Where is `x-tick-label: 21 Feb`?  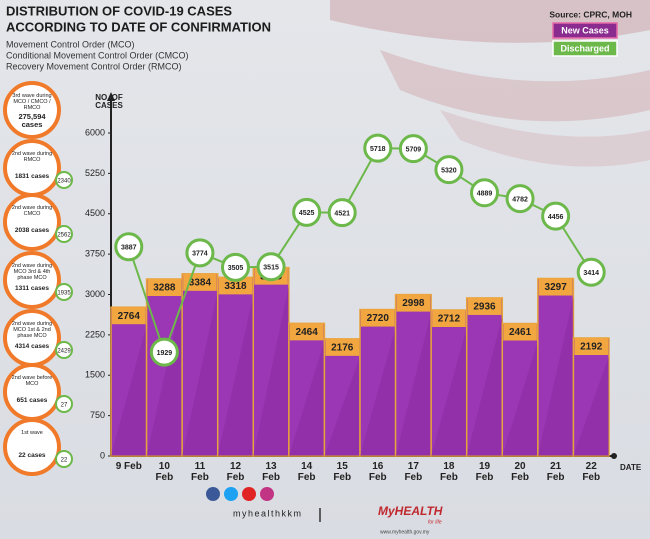 x-tick-label: 21 Feb is located at coordinates (555, 472).